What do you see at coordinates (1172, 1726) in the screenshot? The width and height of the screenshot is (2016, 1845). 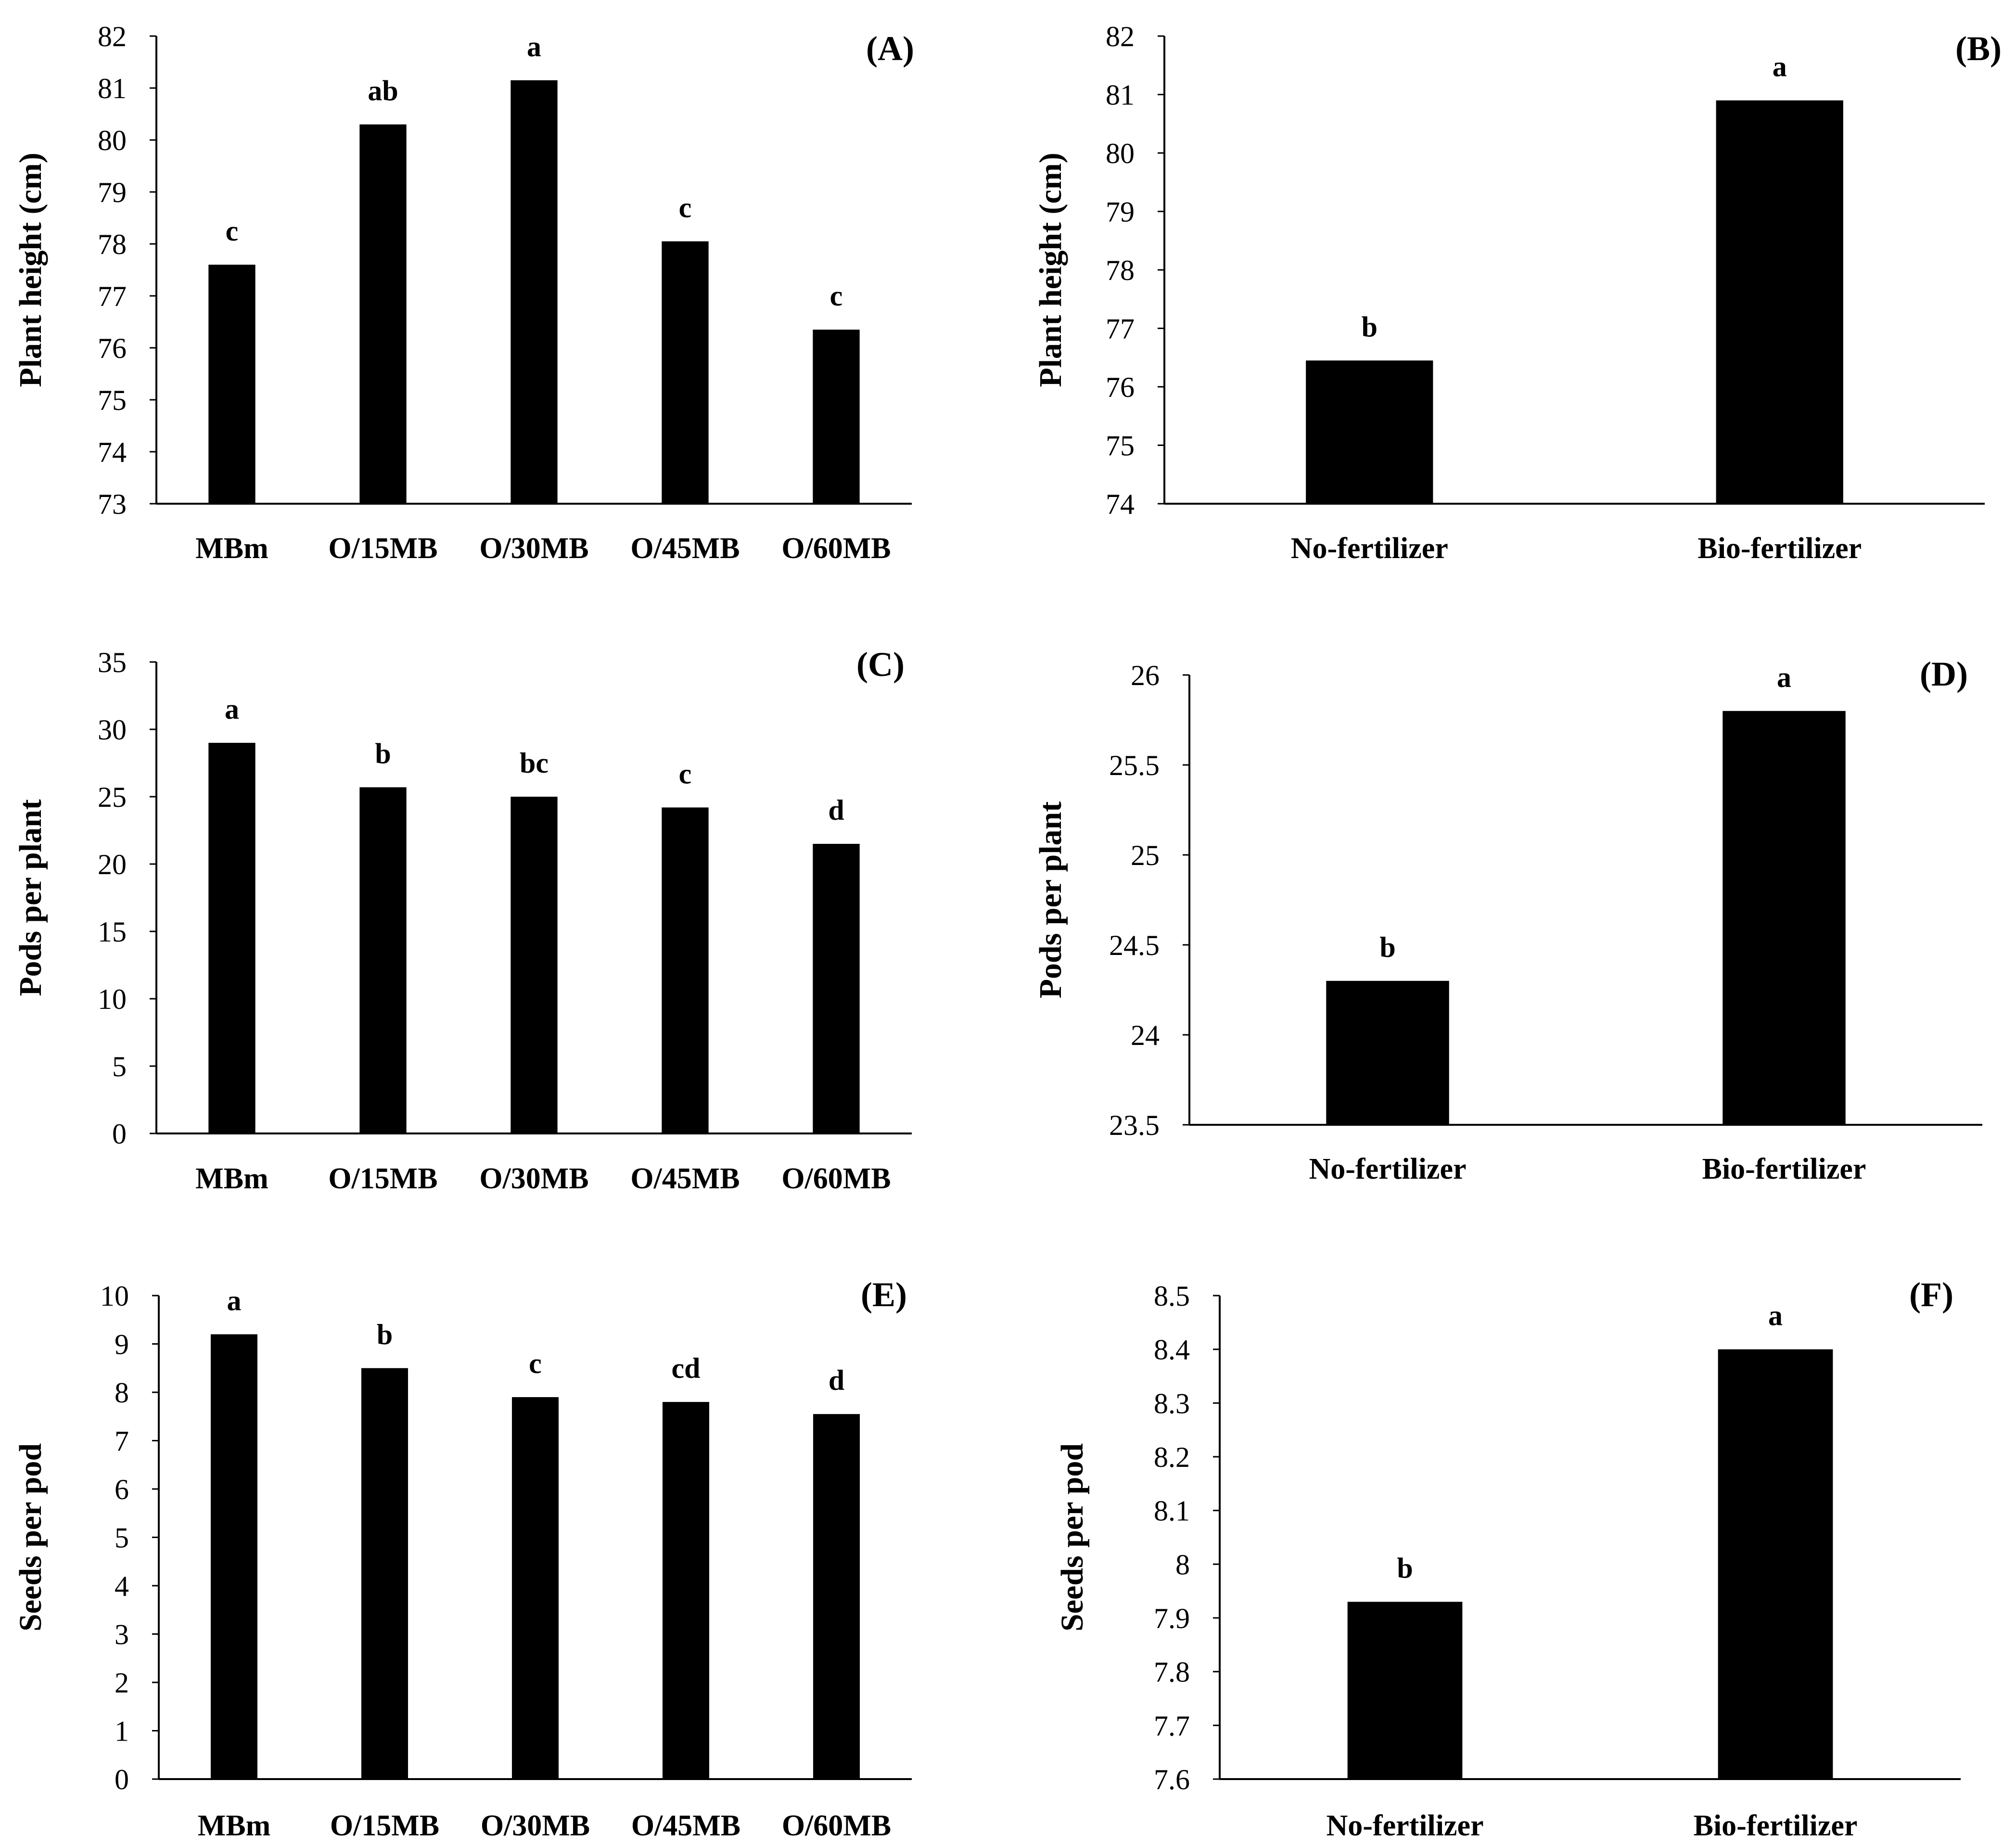 I see `y-tick-label: 7.7` at bounding box center [1172, 1726].